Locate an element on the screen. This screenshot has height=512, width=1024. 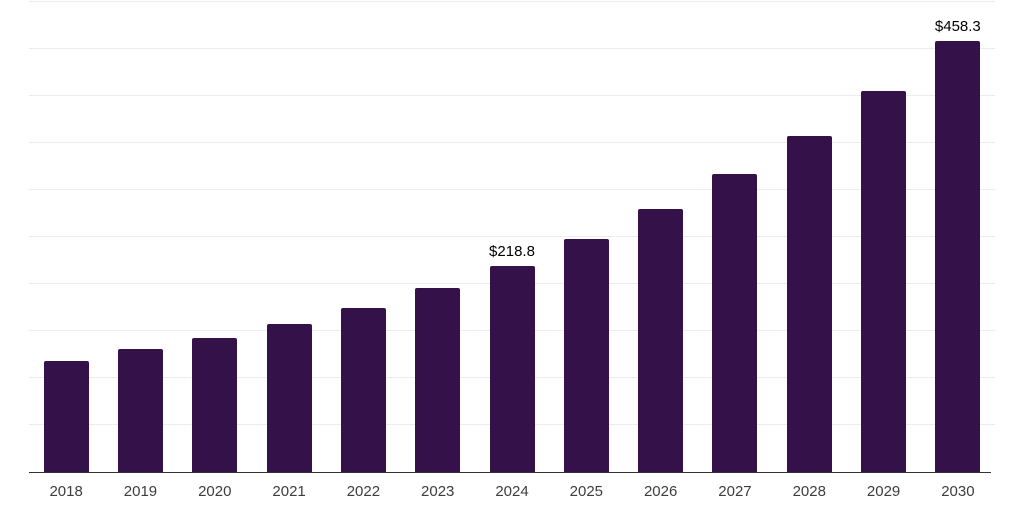
bar-2029 is located at coordinates (884, 281).